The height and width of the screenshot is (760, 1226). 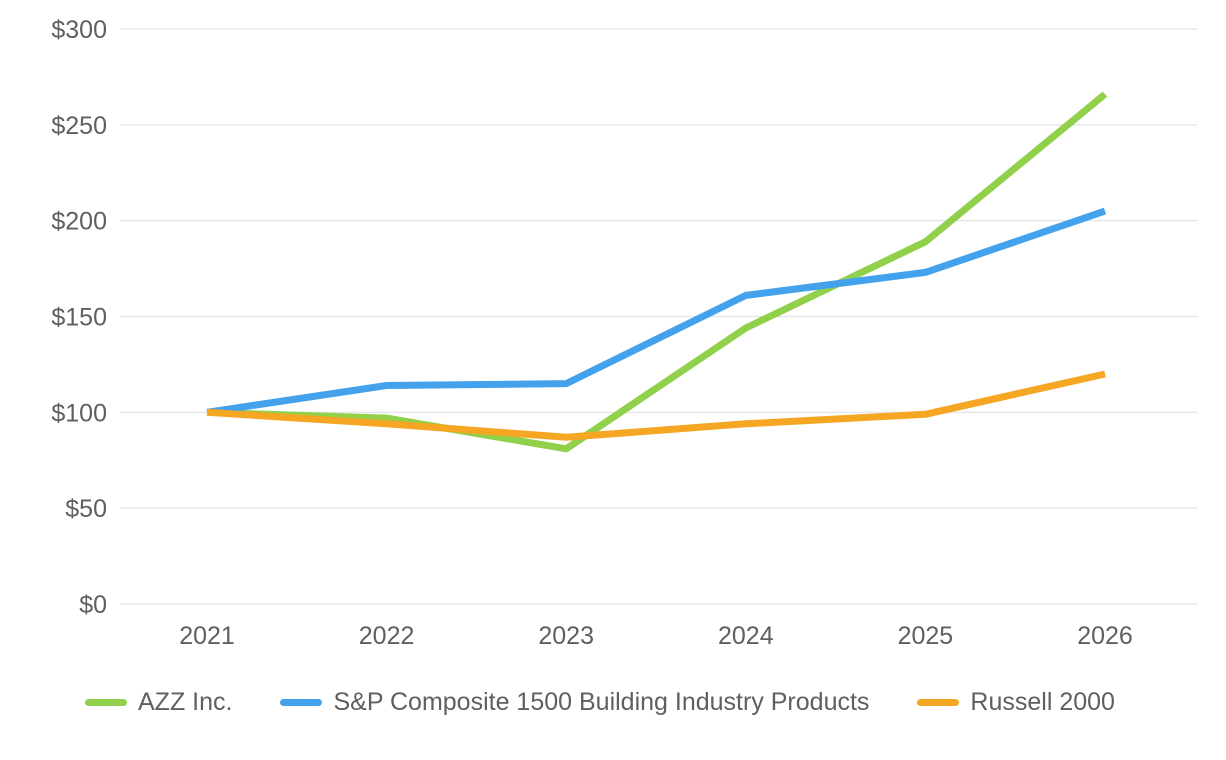 I want to click on sp1500-line-swatch, so click(x=301, y=702).